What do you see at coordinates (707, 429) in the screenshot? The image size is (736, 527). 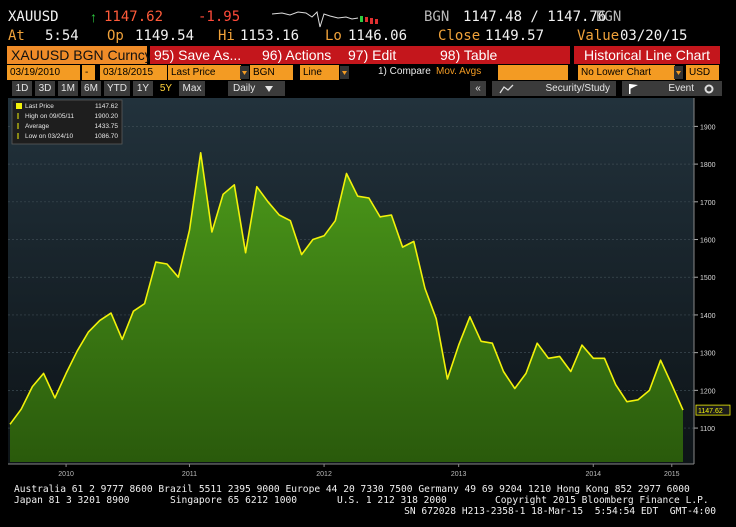 I see `y-tick-label: 1100` at bounding box center [707, 429].